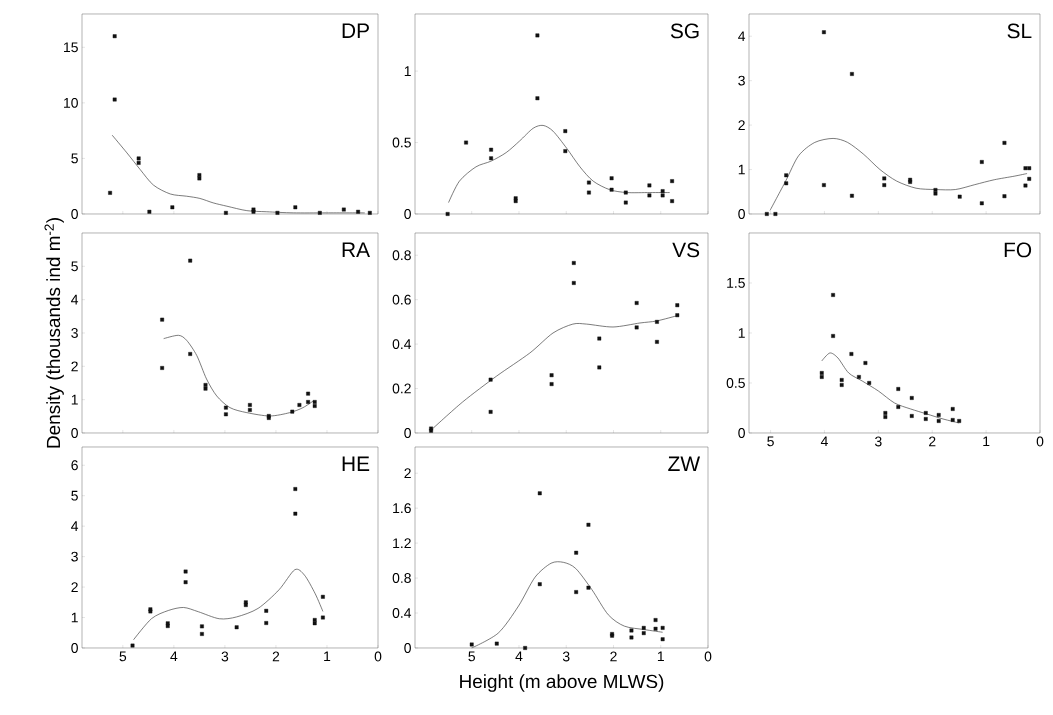  I want to click on chart-title: SL, so click(1019, 31).